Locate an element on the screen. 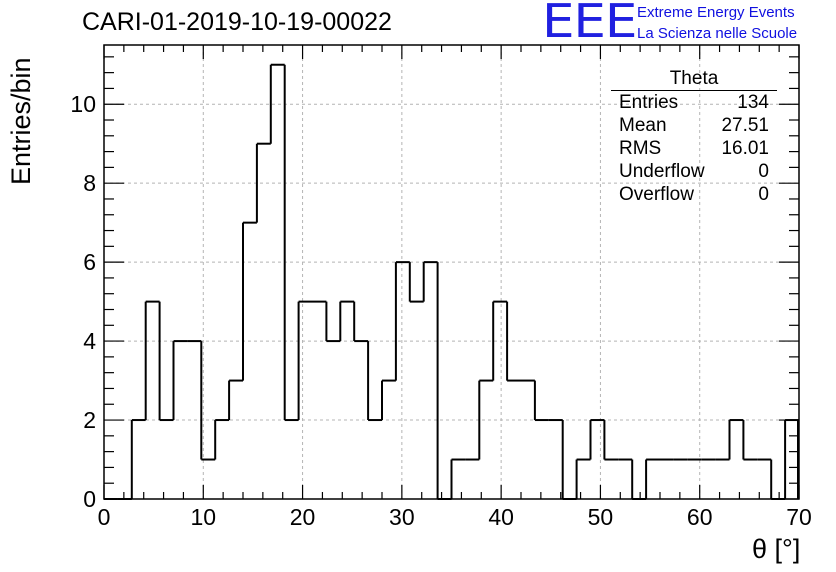  x-tick-label: 70 is located at coordinates (799, 517).